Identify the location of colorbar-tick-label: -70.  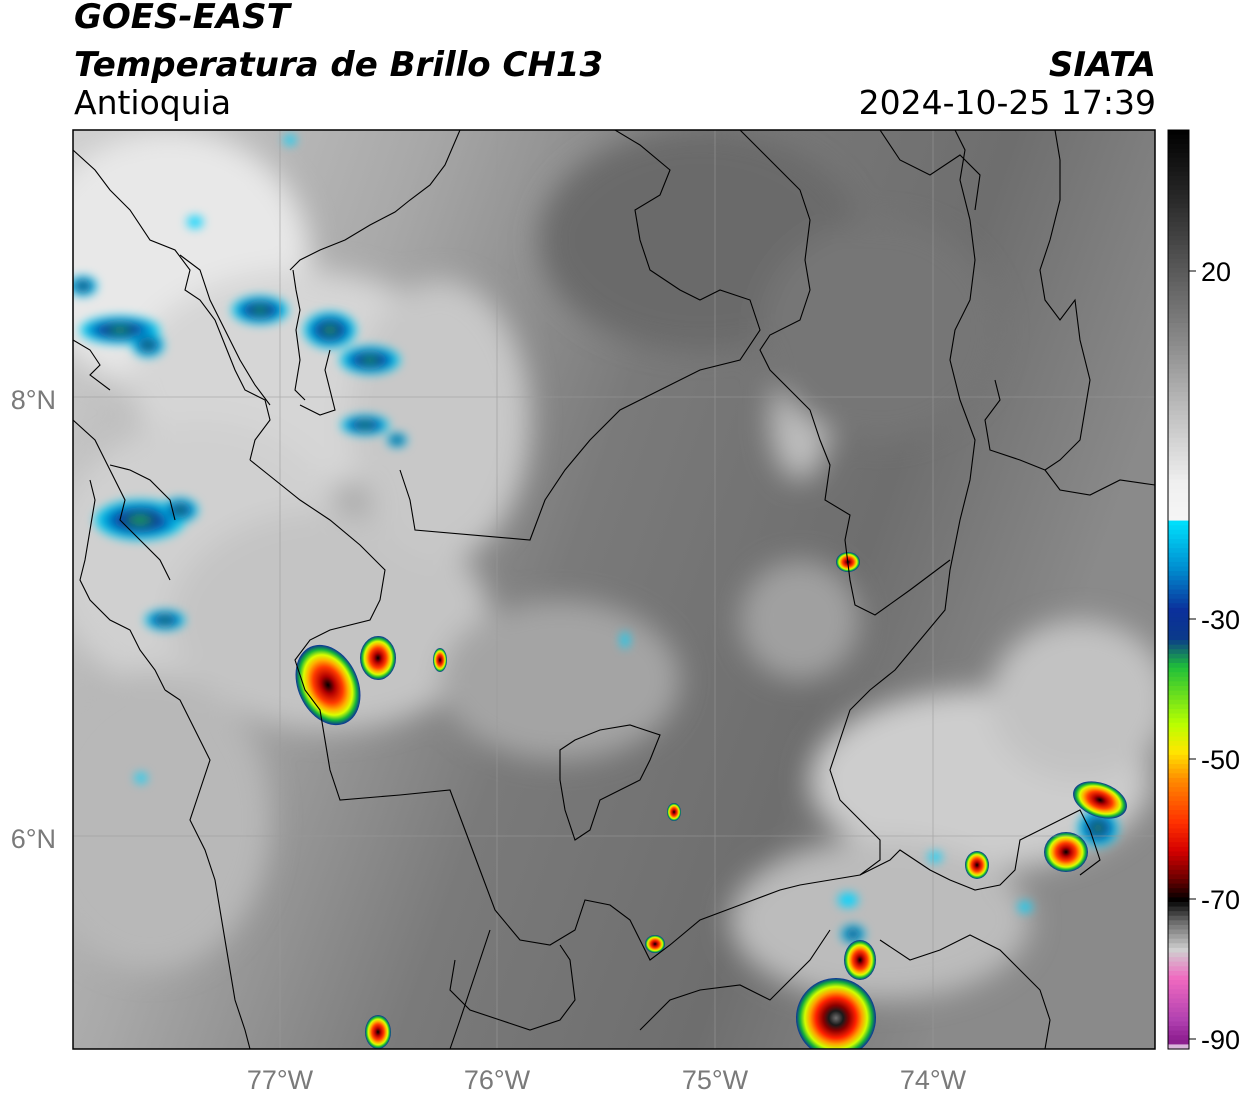
(1220, 900).